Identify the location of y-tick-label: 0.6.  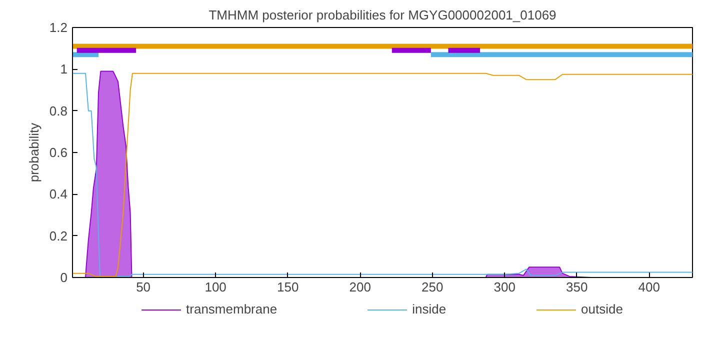
(58, 152).